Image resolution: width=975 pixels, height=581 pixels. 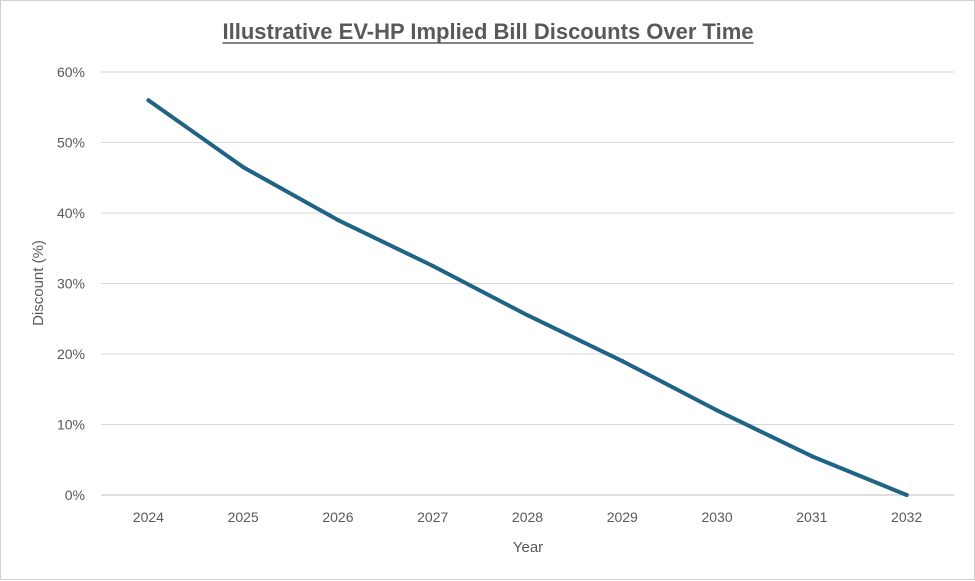 I want to click on y-tick-label: 50%, so click(x=71, y=143).